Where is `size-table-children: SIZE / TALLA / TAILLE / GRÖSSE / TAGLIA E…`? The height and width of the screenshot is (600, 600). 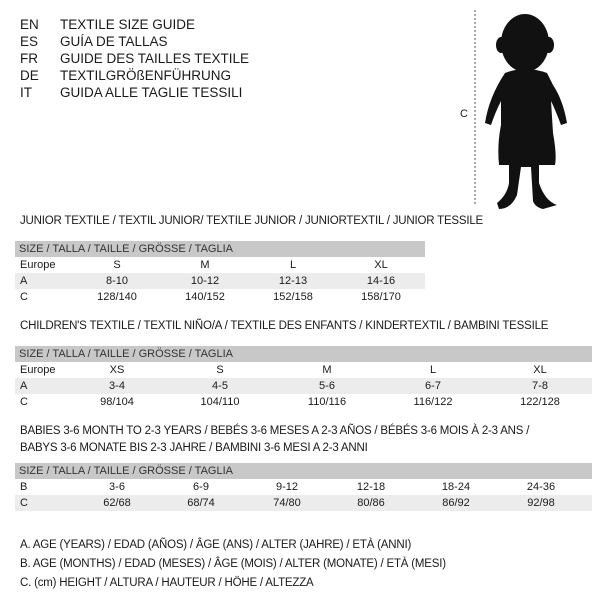 size-table-children: SIZE / TALLA / TAILLE / GRÖSSE / TAGLIA E… is located at coordinates (303, 378).